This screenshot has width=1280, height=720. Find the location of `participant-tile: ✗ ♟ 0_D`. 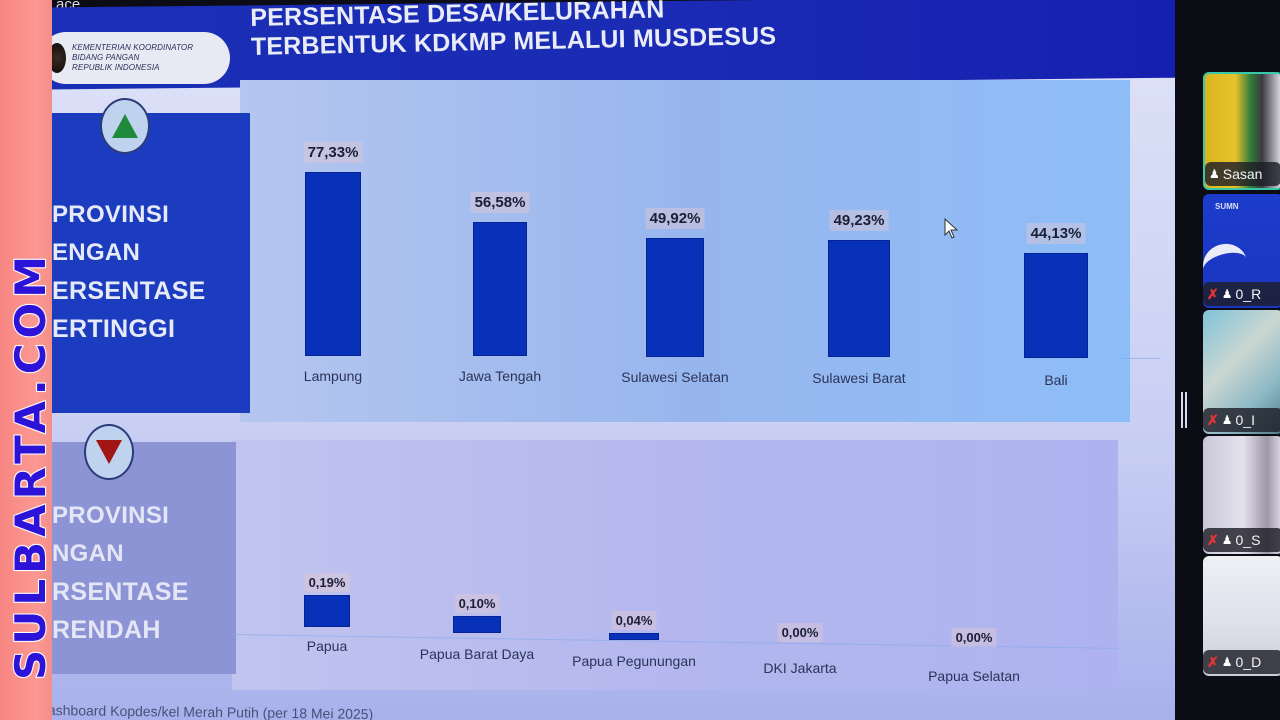

participant-tile: ✗ ♟ 0_D is located at coordinates (1241, 616).